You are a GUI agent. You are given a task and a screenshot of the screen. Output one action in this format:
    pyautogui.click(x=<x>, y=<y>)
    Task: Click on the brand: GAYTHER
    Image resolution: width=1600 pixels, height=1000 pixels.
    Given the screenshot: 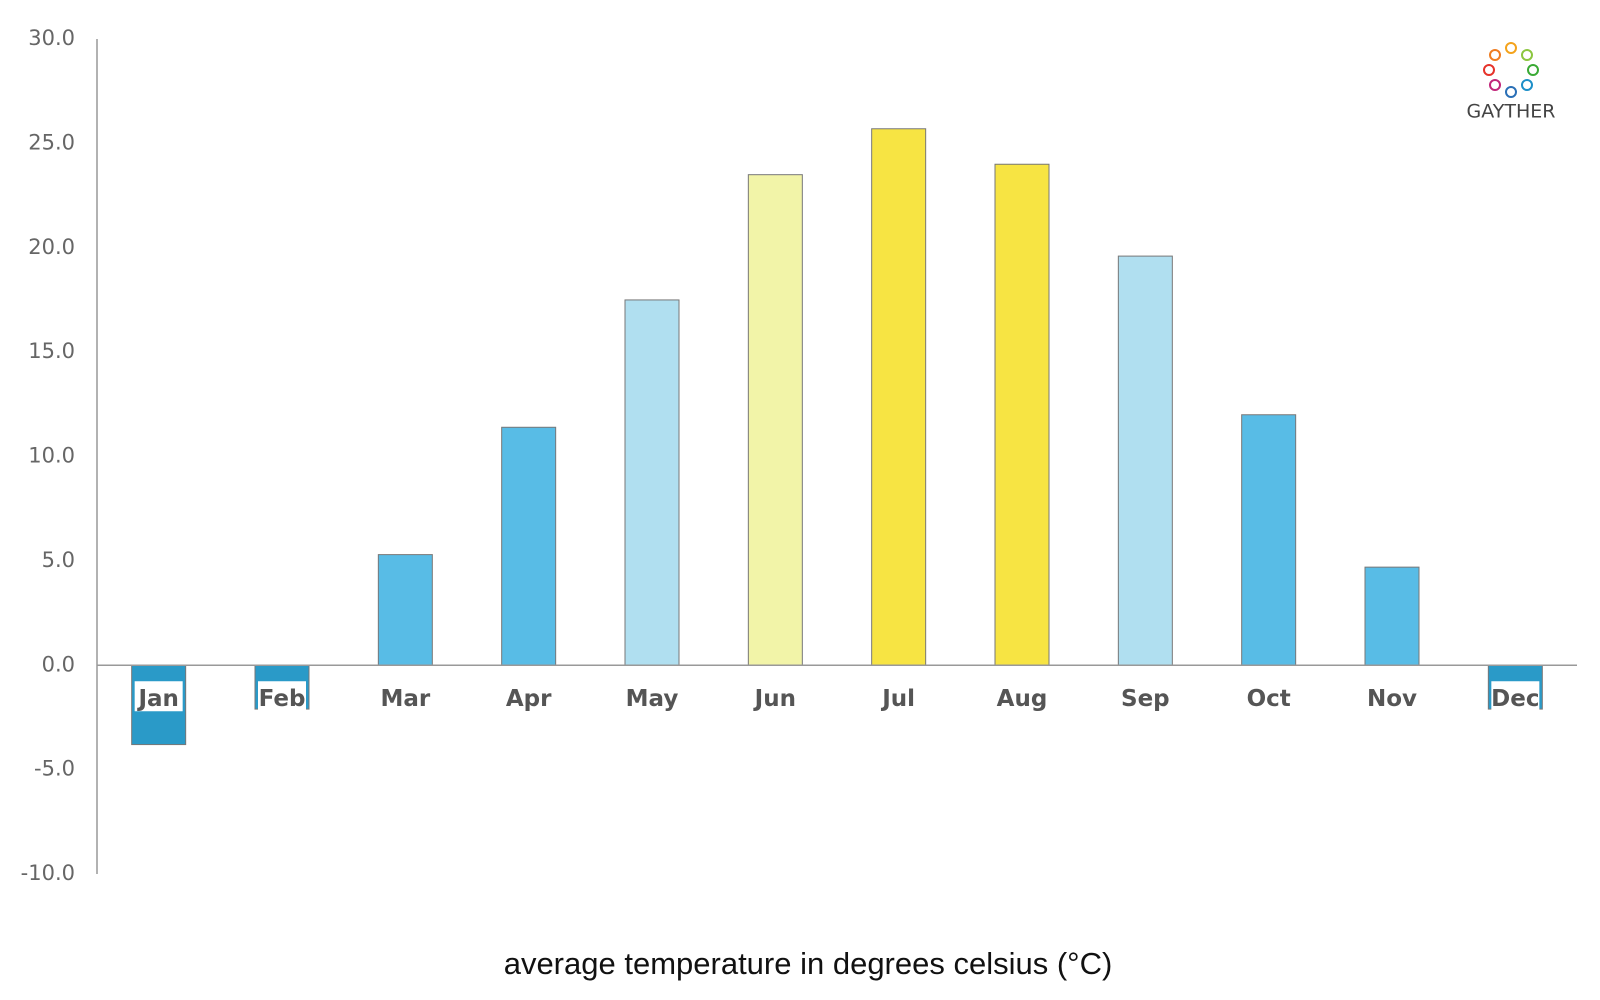 What is the action you would take?
    pyautogui.click(x=1511, y=112)
    